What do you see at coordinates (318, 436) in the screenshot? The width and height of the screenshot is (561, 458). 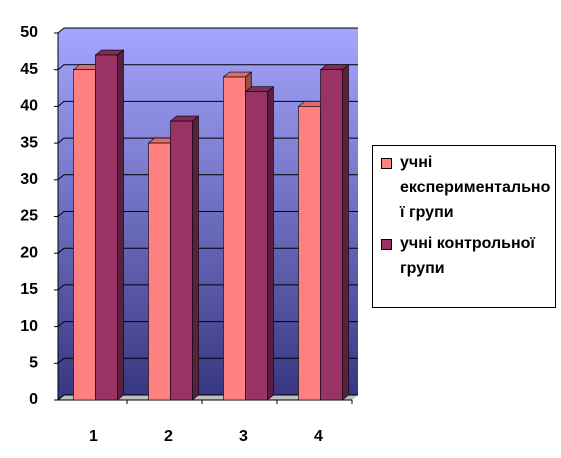 I see `x-tick-label: 4` at bounding box center [318, 436].